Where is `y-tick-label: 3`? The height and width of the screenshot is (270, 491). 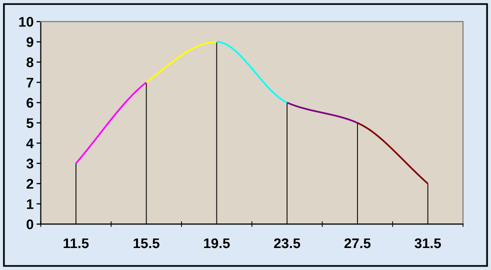 y-tick-label: 3 is located at coordinates (30, 163).